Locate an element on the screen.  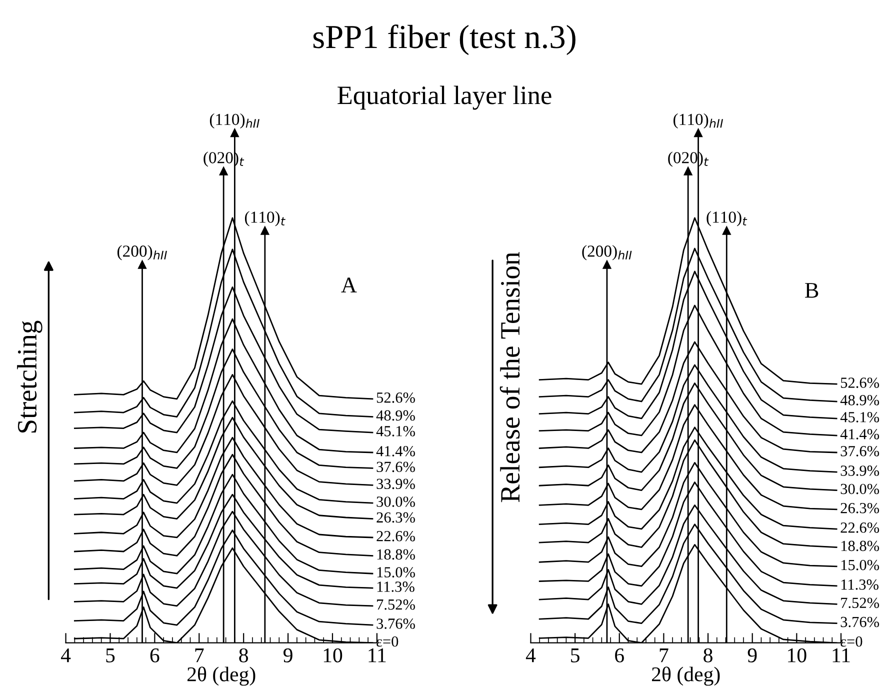
annotation: B is located at coordinates (811, 290).